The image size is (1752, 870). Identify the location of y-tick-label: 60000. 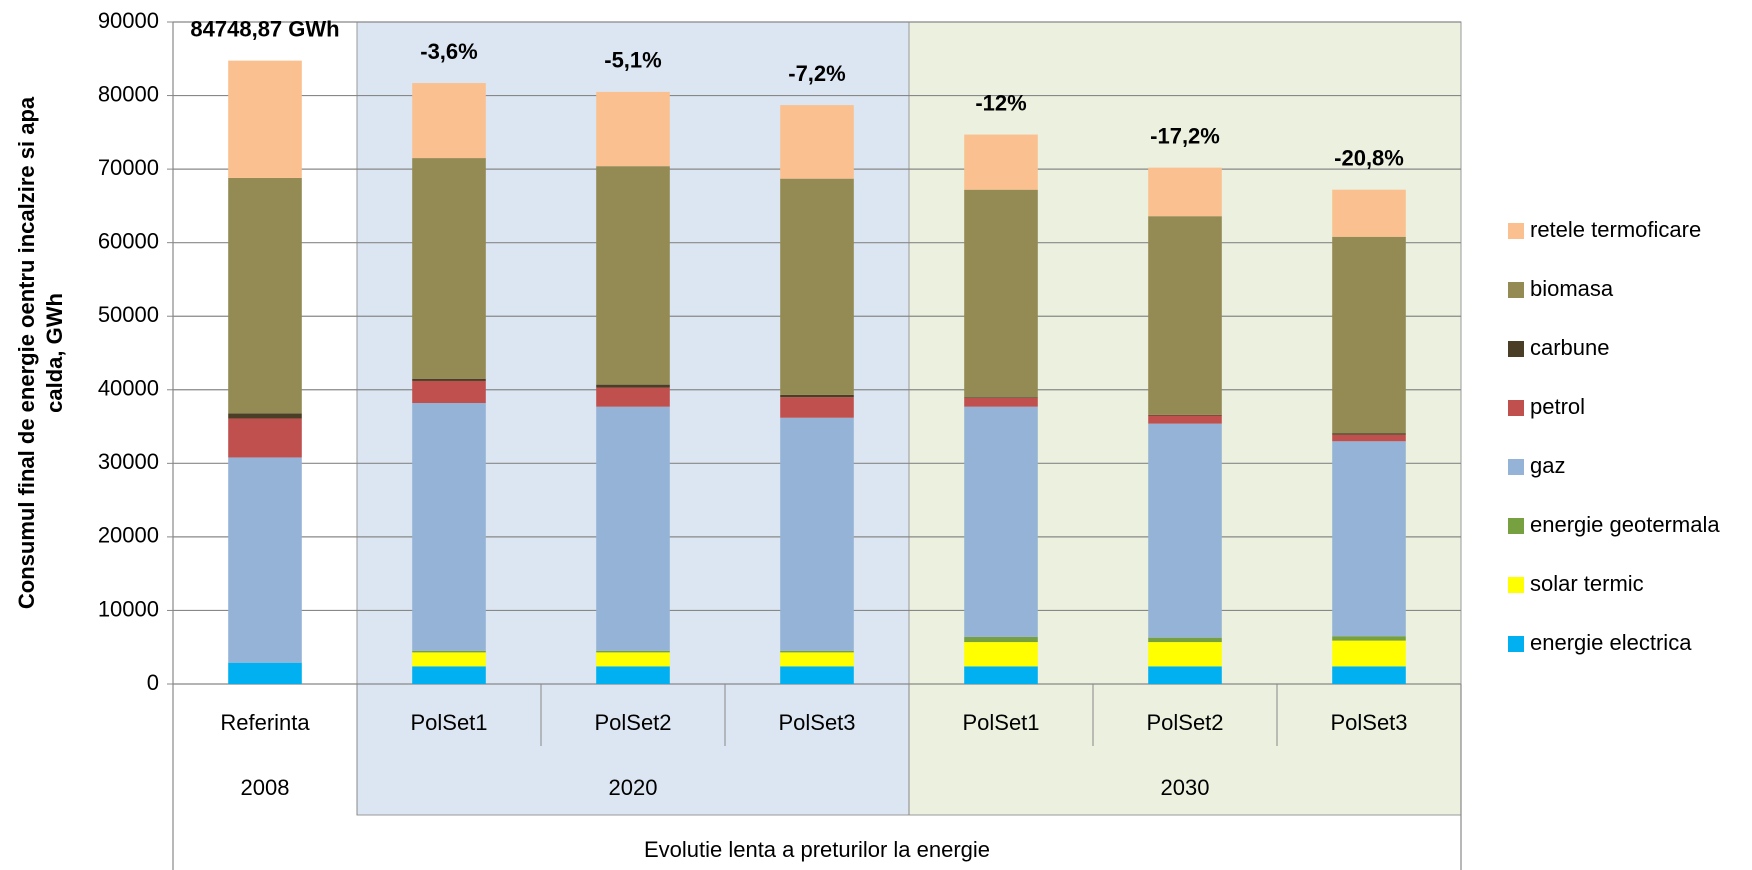
(128, 240).